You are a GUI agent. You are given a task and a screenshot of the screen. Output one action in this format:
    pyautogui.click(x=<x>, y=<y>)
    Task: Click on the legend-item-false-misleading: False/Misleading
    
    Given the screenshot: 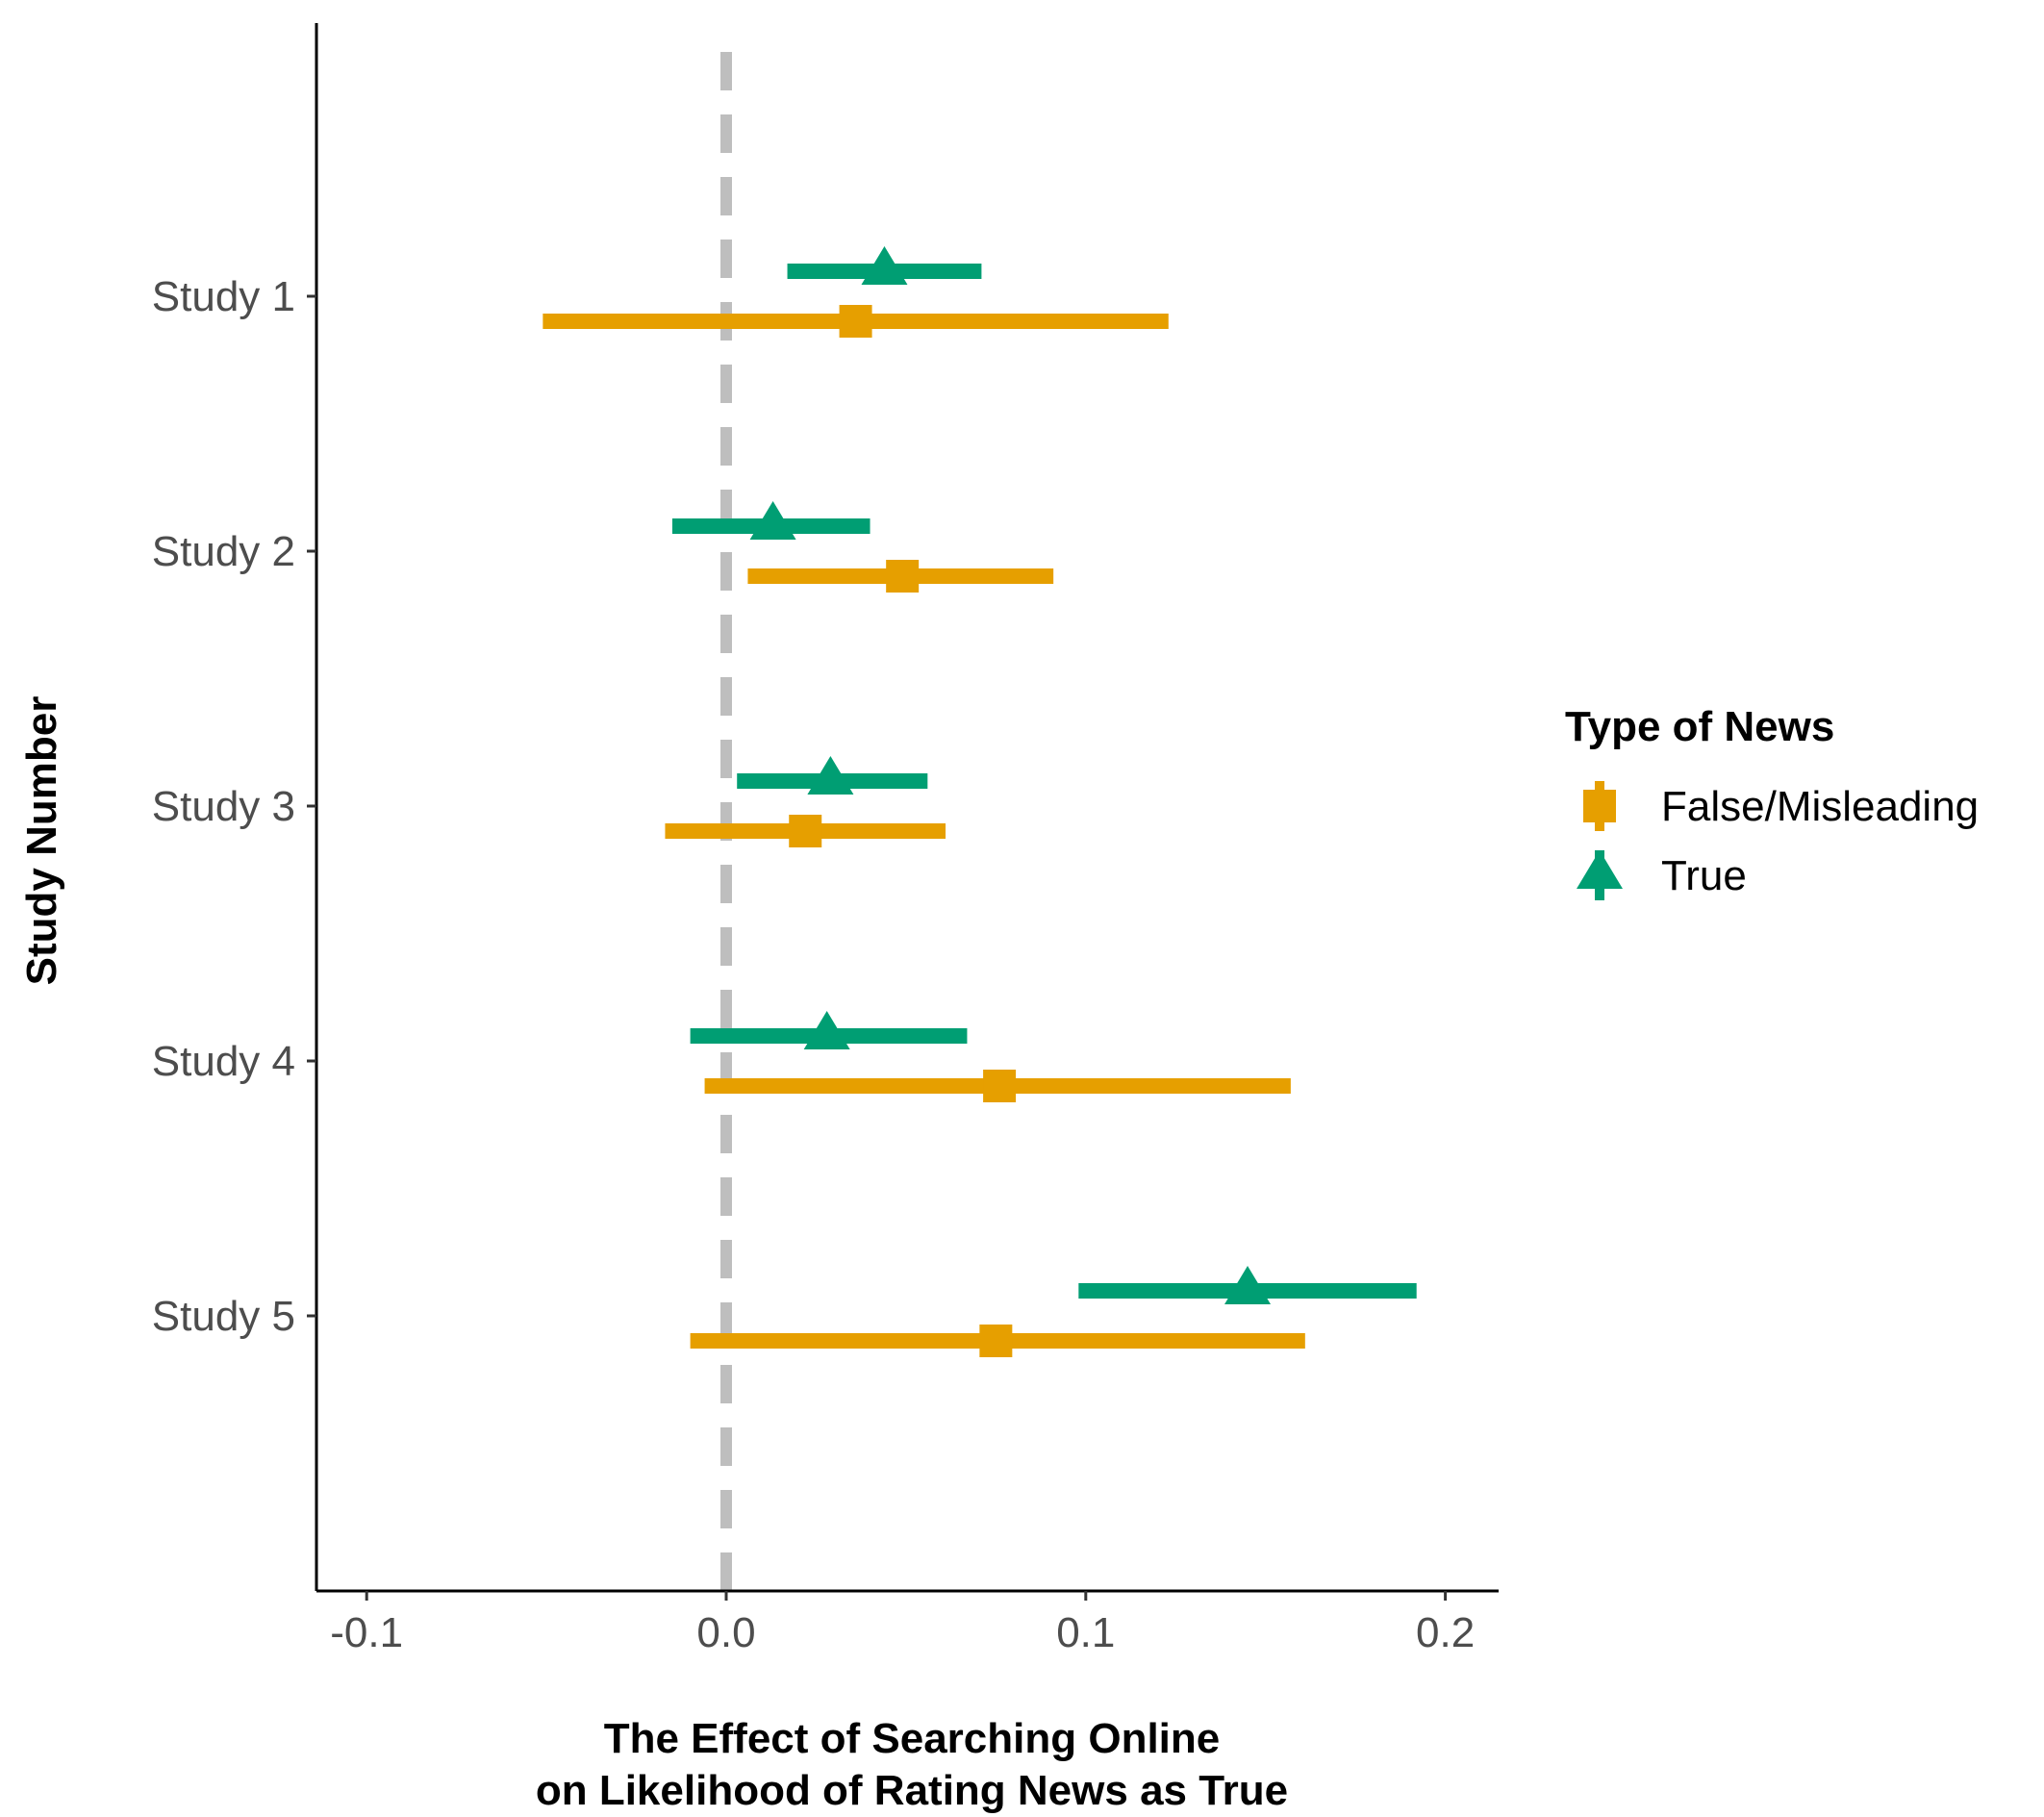 What is the action you would take?
    pyautogui.click(x=1781, y=806)
    